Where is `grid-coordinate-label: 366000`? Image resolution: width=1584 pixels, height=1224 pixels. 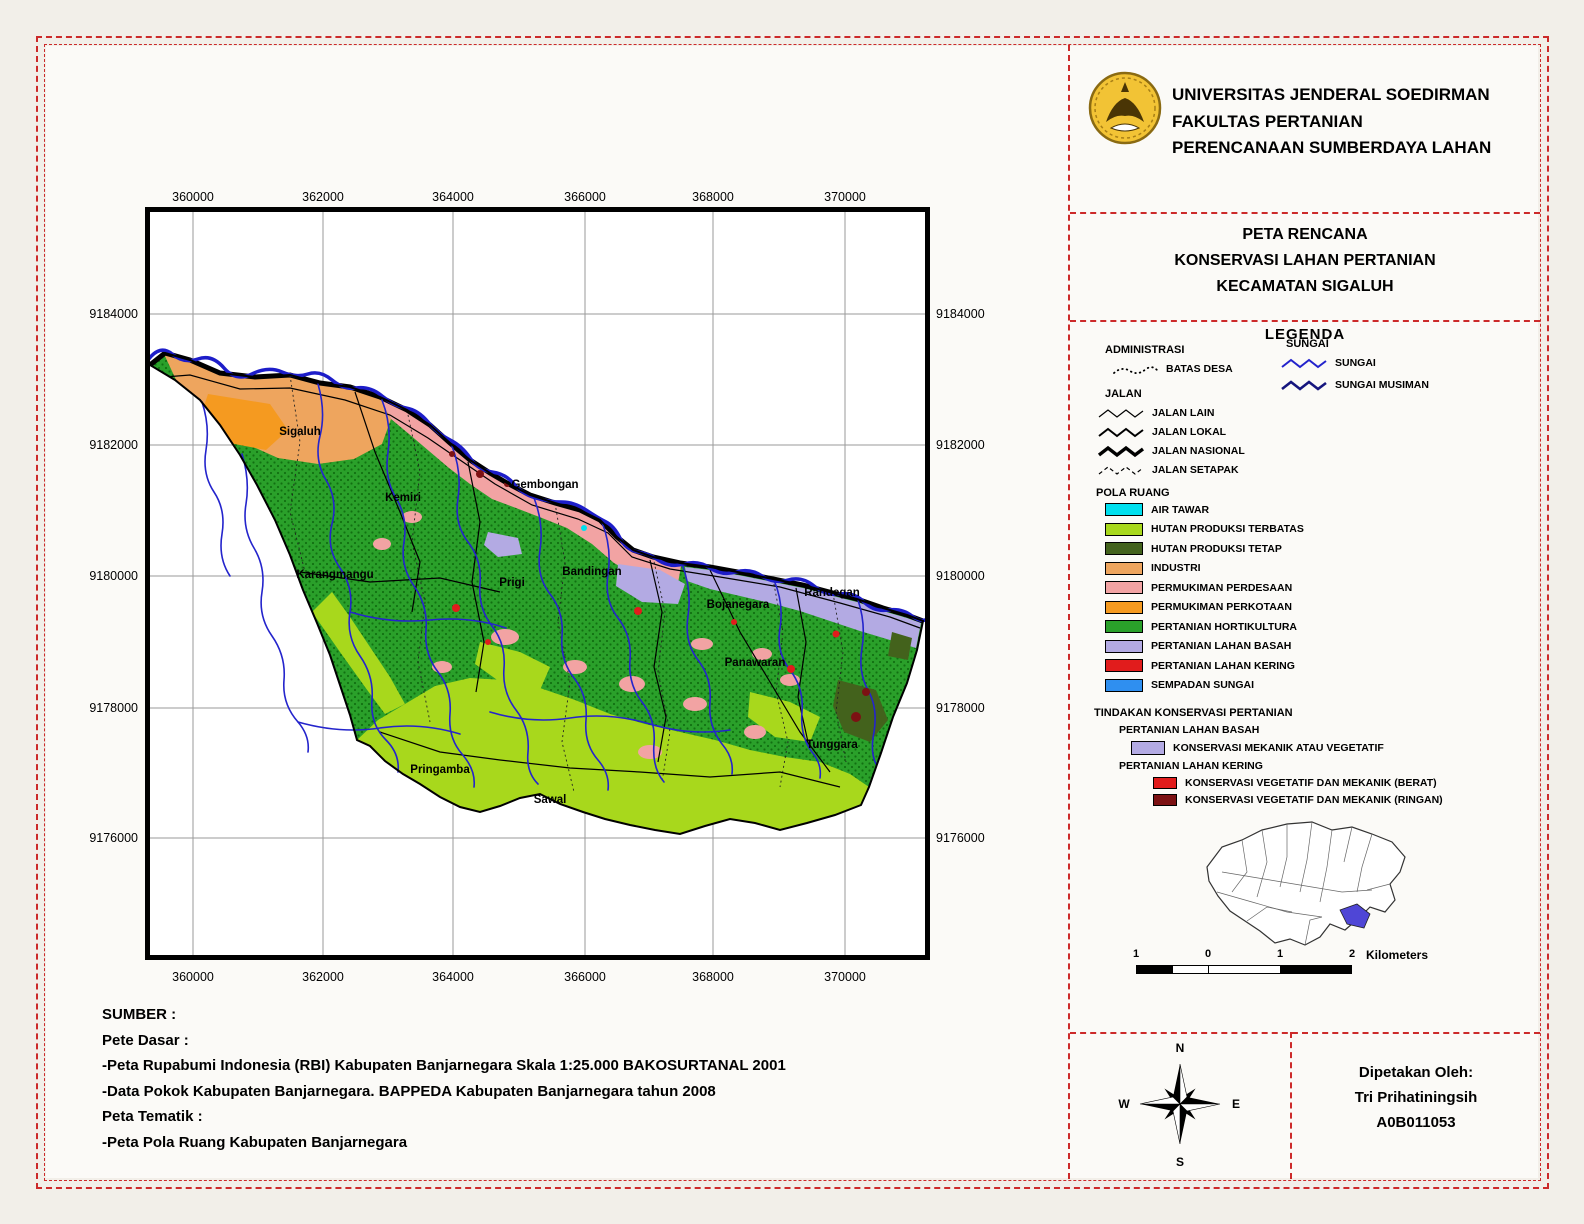
grid-coordinate-label: 366000 is located at coordinates (585, 977).